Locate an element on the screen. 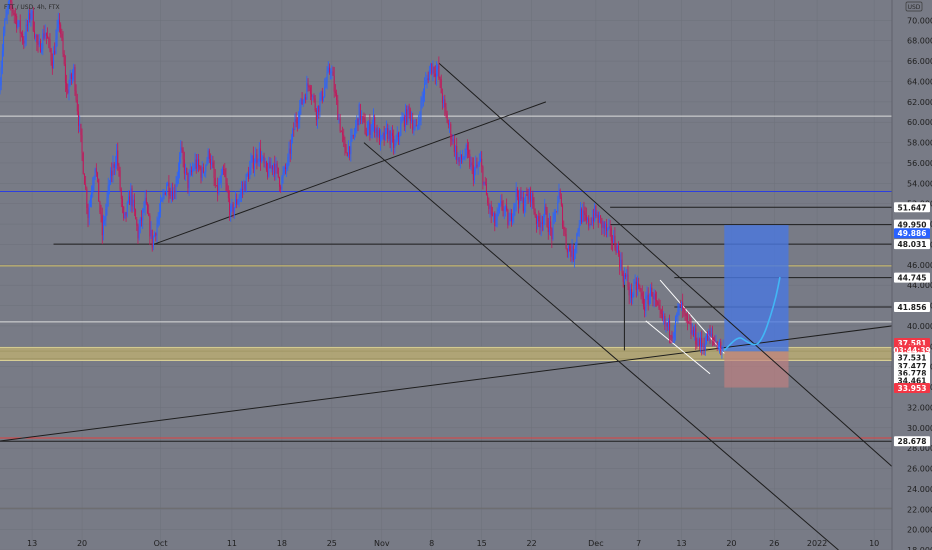 Image resolution: width=932 pixels, height=550 pixels. projection-path is located at coordinates (752, 313).